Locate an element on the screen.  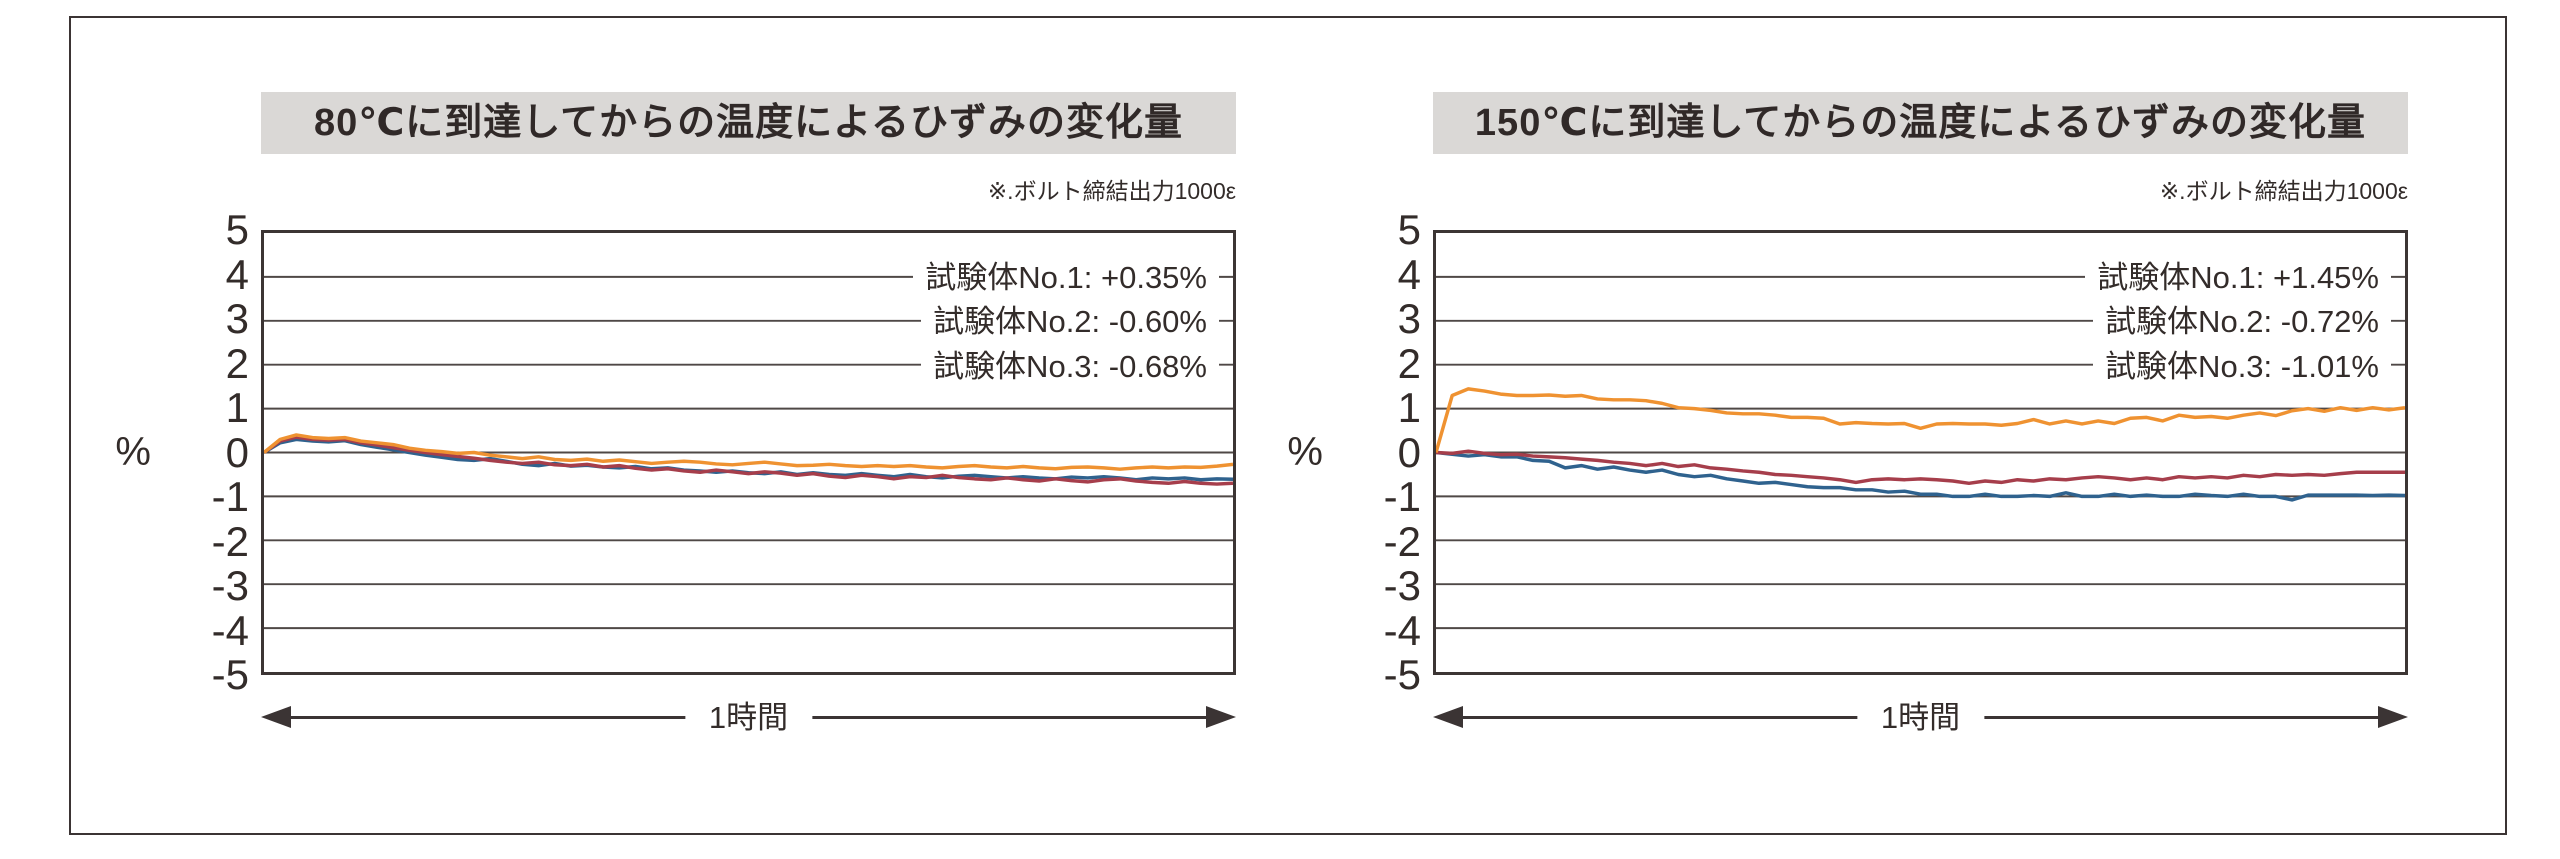
chart-title: 150℃に到達してからの温度によるひずみの変化量 is located at coordinates (1920, 123).